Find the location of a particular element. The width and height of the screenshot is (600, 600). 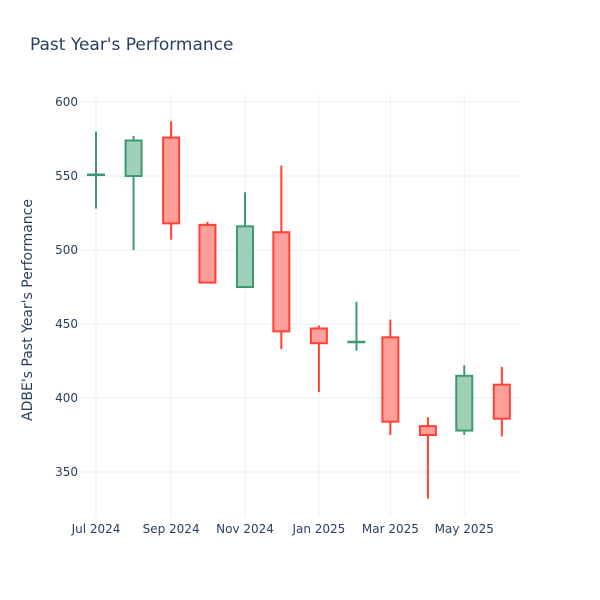

y-axis-ticks: 350 400 450 500 550 600 is located at coordinates (66, 287).